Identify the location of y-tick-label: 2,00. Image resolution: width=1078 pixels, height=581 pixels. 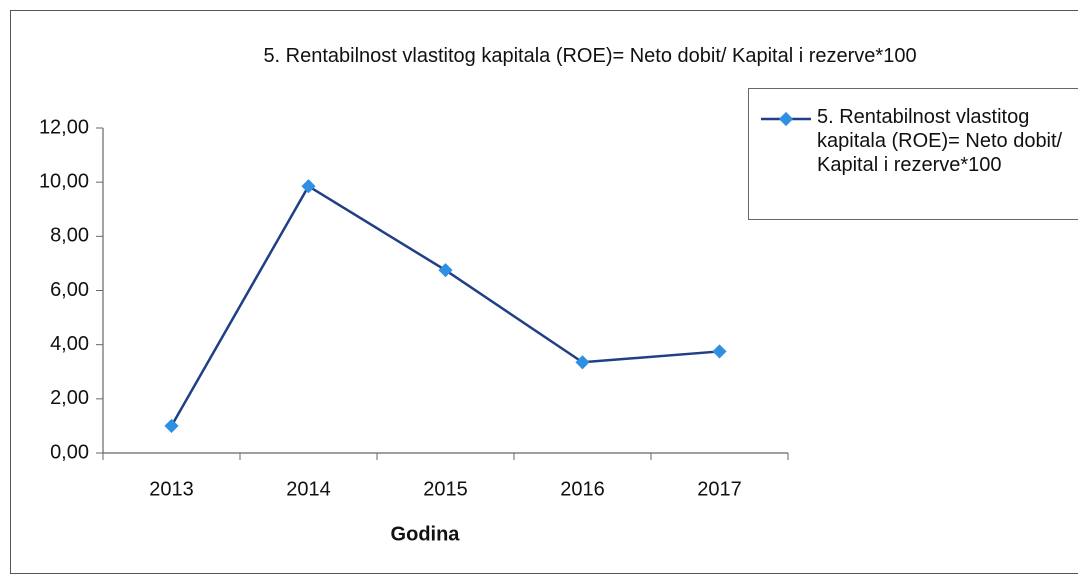
(69, 398).